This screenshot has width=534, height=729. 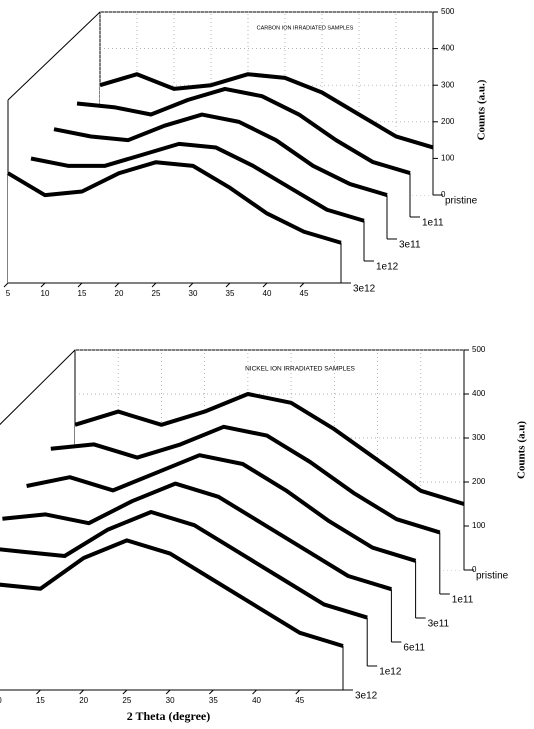 I want to click on x-tick-label: 5, so click(x=8, y=293).